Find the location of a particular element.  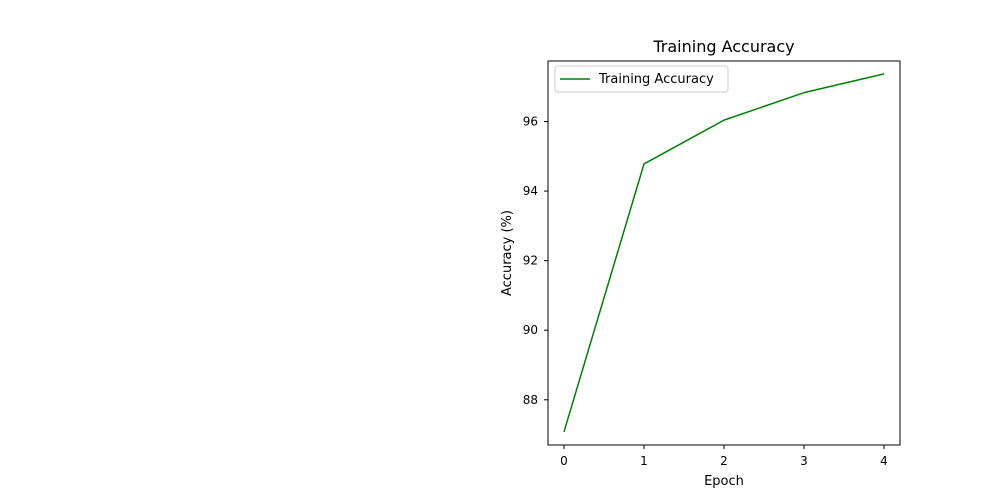

y-axis: 88 90 92 94 96 is located at coordinates (535, 261).